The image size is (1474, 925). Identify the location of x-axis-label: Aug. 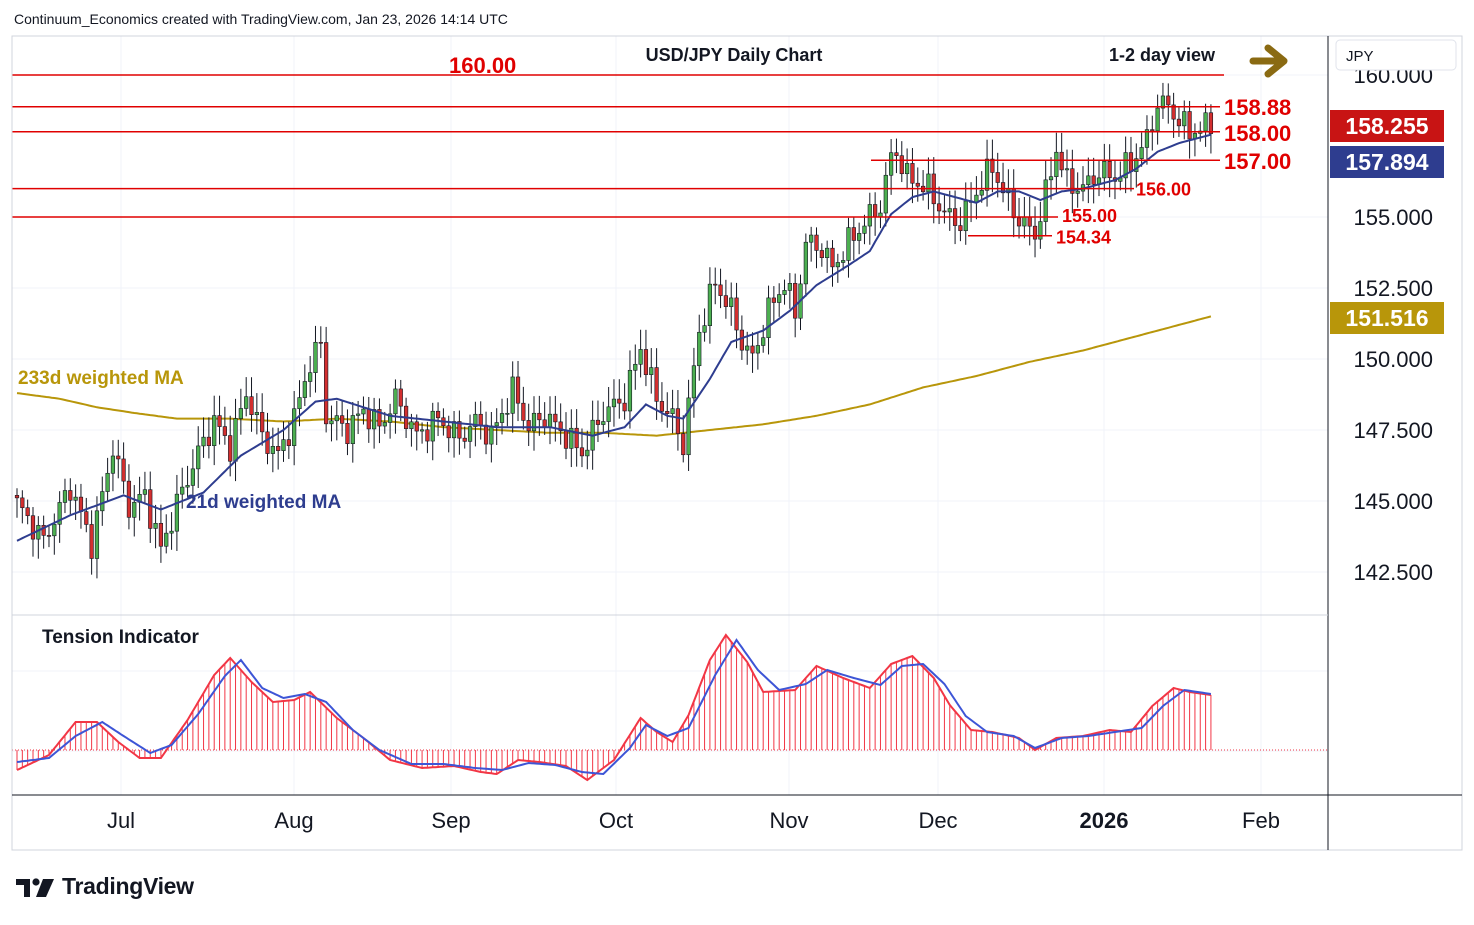
(293, 820).